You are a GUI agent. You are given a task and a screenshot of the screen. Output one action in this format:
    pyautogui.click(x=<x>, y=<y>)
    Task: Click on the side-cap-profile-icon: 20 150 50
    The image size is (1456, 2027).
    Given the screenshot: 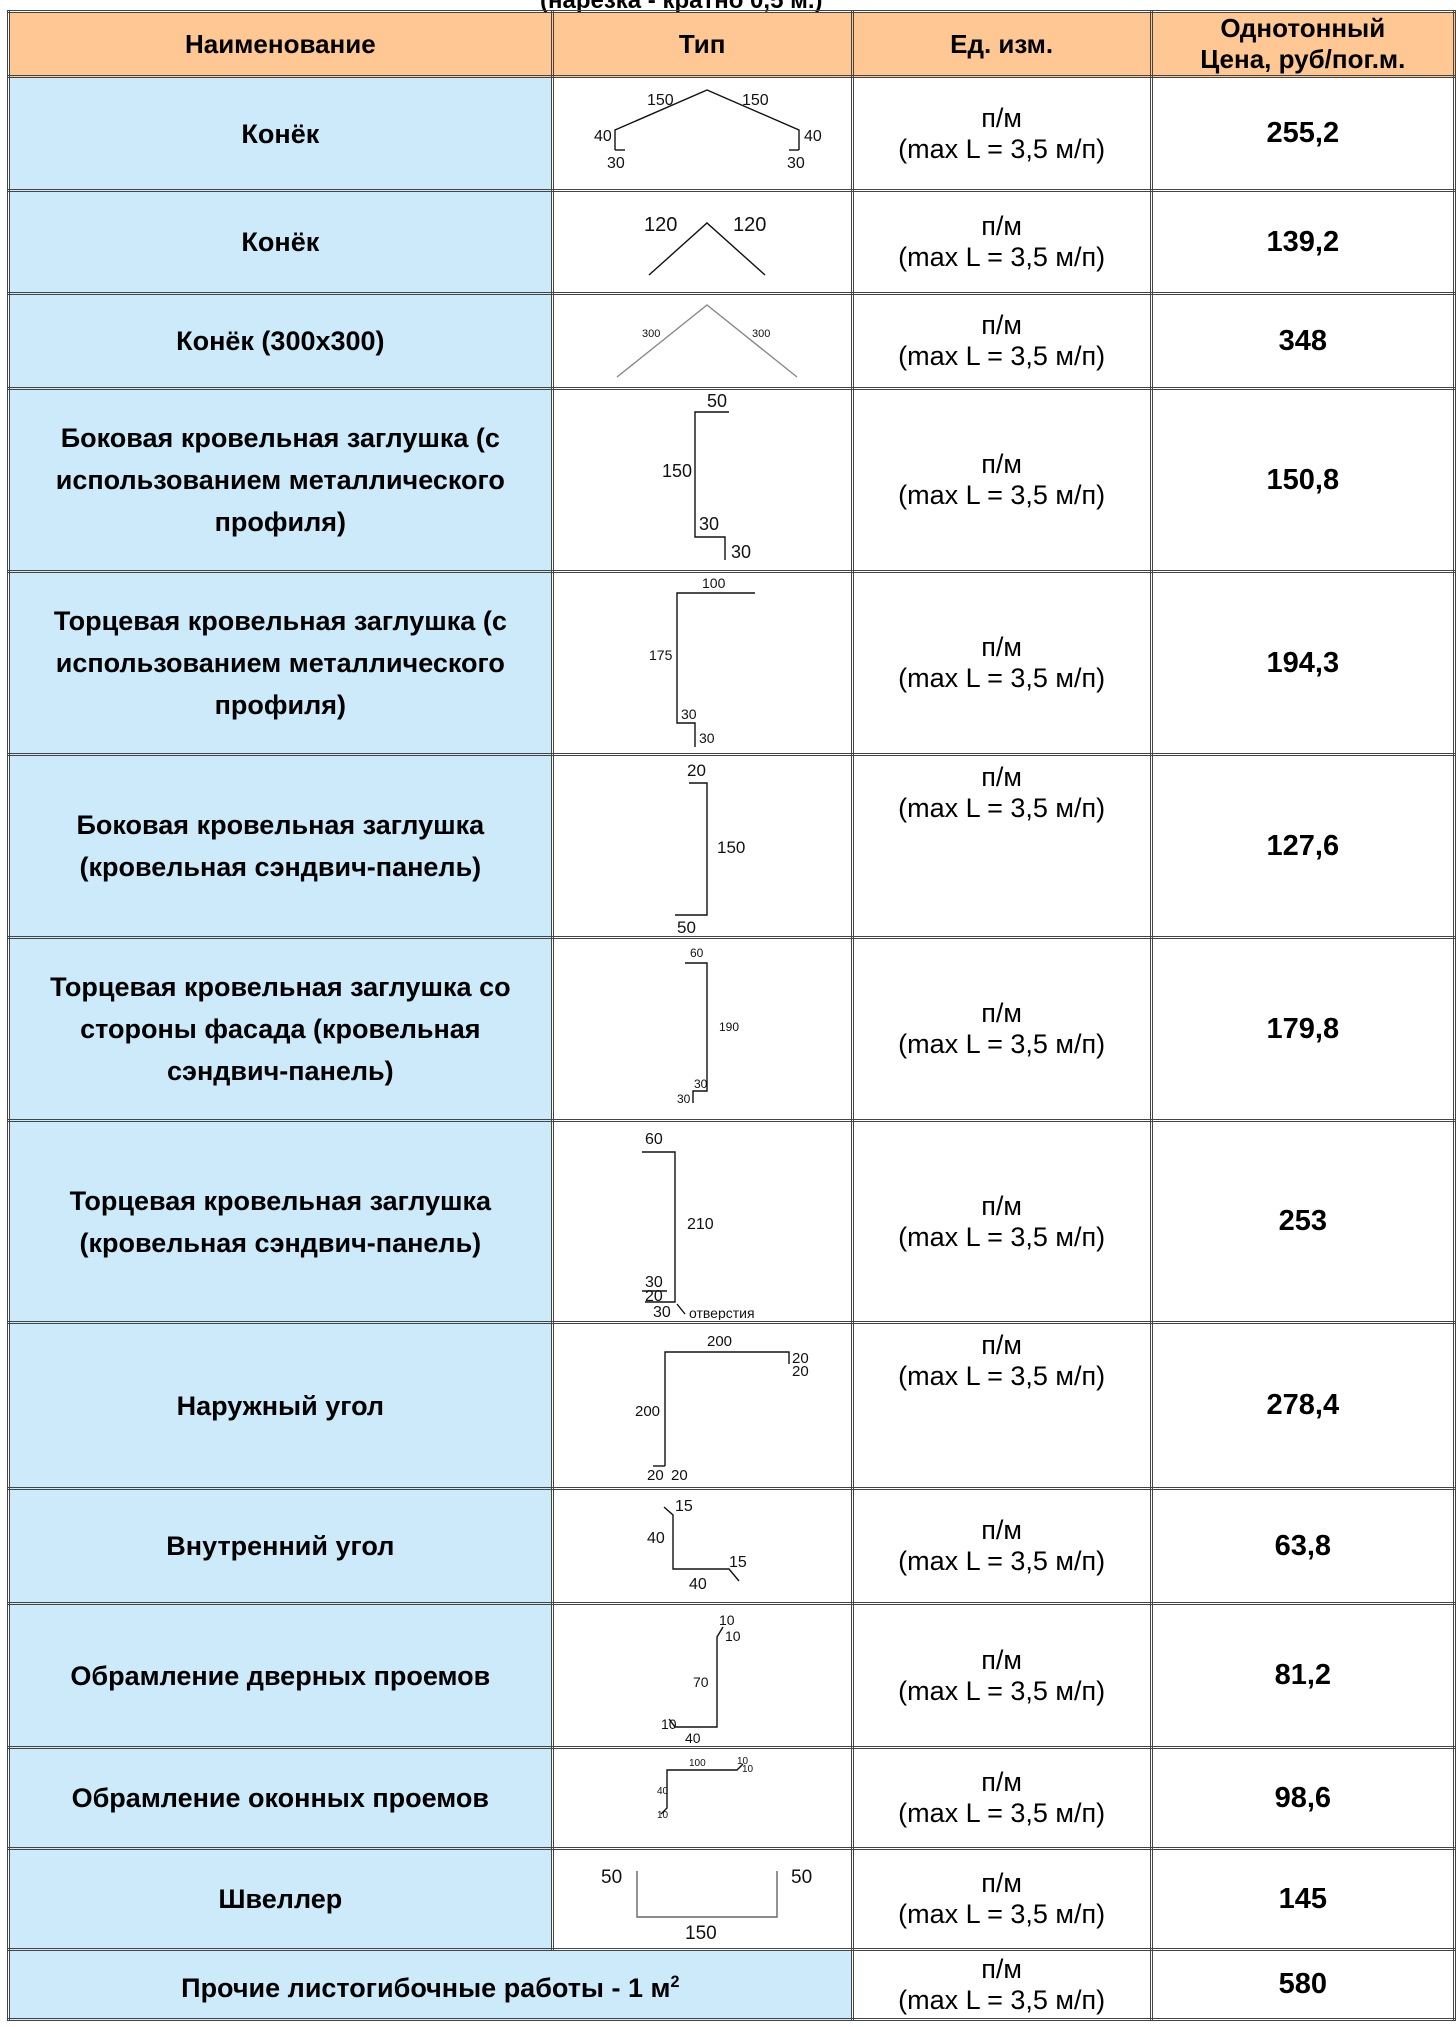 What is the action you would take?
    pyautogui.click(x=710, y=847)
    